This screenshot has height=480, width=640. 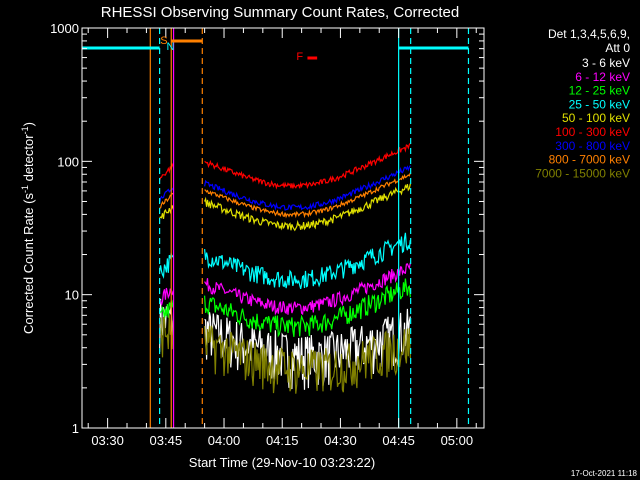 I want to click on legend-entry: 12 - 25 keV, so click(x=599, y=91).